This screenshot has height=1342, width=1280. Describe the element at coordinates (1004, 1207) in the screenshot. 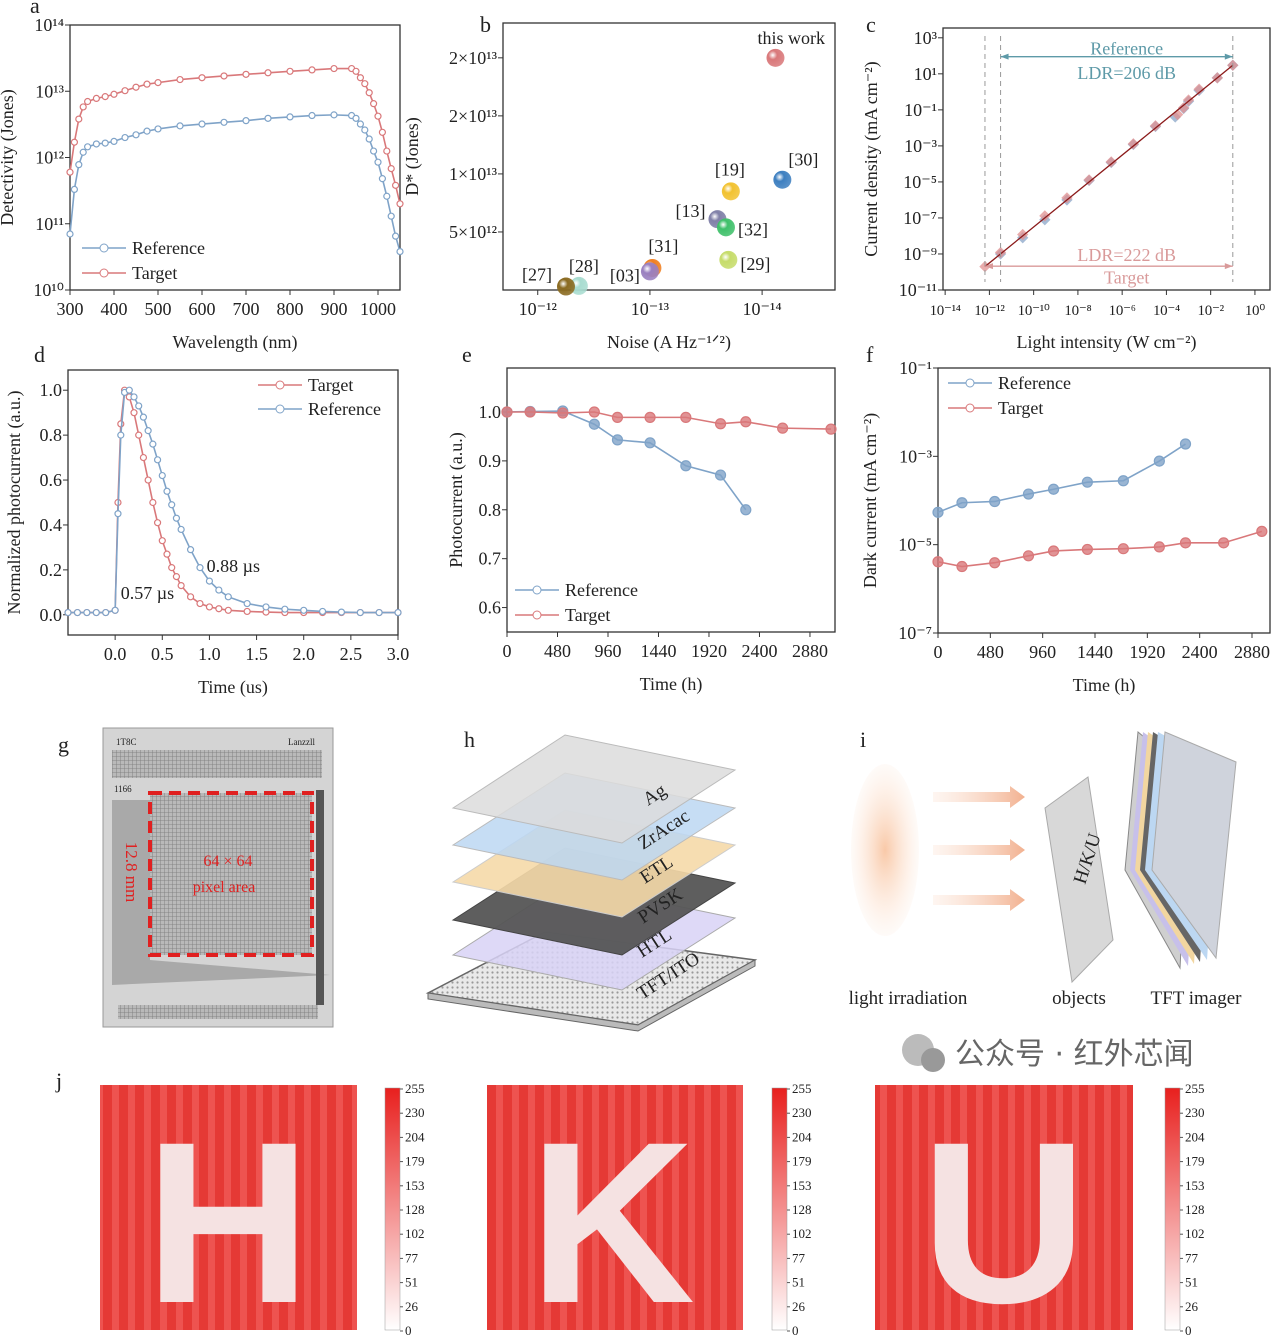

I see `heatmap-background` at that location.